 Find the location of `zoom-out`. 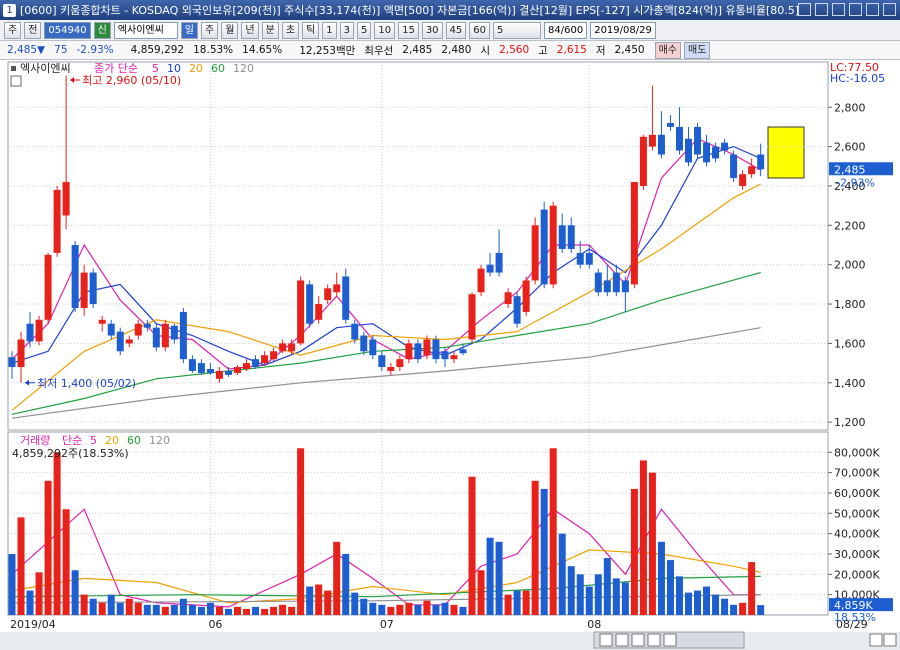

zoom-out is located at coordinates (876, 640).